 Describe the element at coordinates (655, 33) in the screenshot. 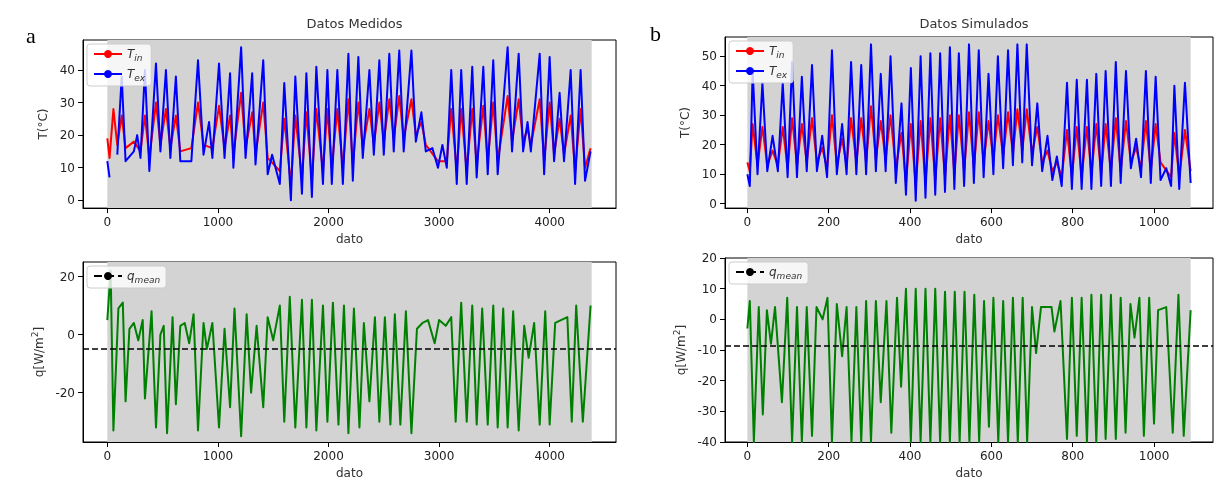

I see `text: b` at that location.